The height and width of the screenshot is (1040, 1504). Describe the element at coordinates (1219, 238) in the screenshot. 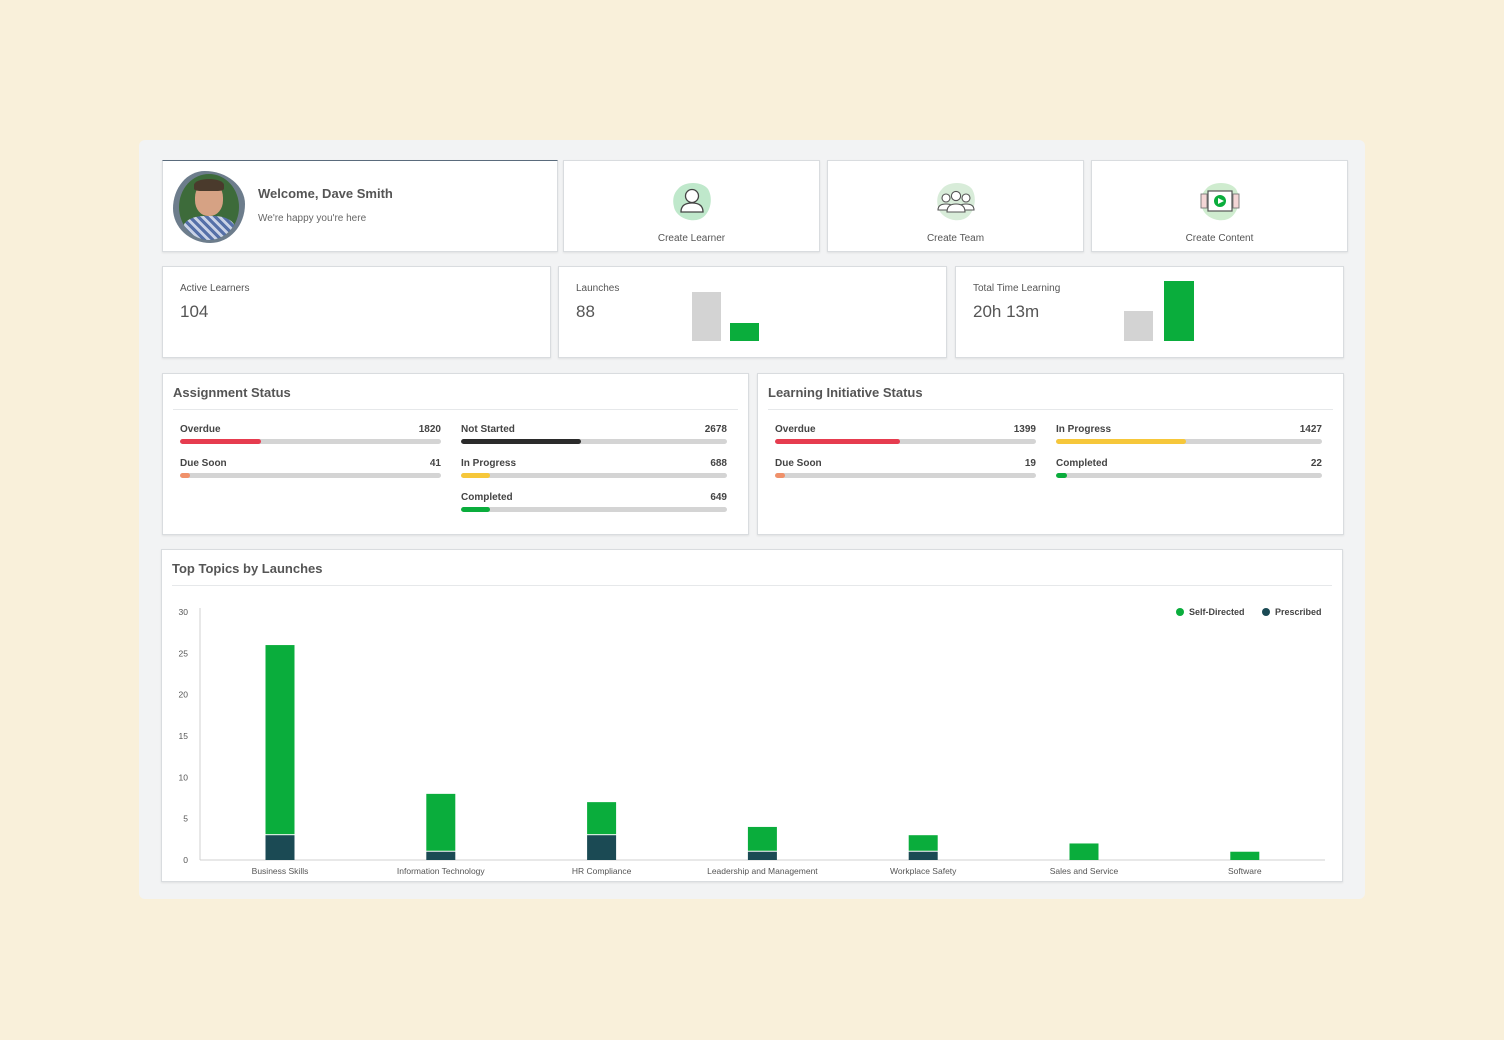

I see `create-content-label: Create Content` at that location.